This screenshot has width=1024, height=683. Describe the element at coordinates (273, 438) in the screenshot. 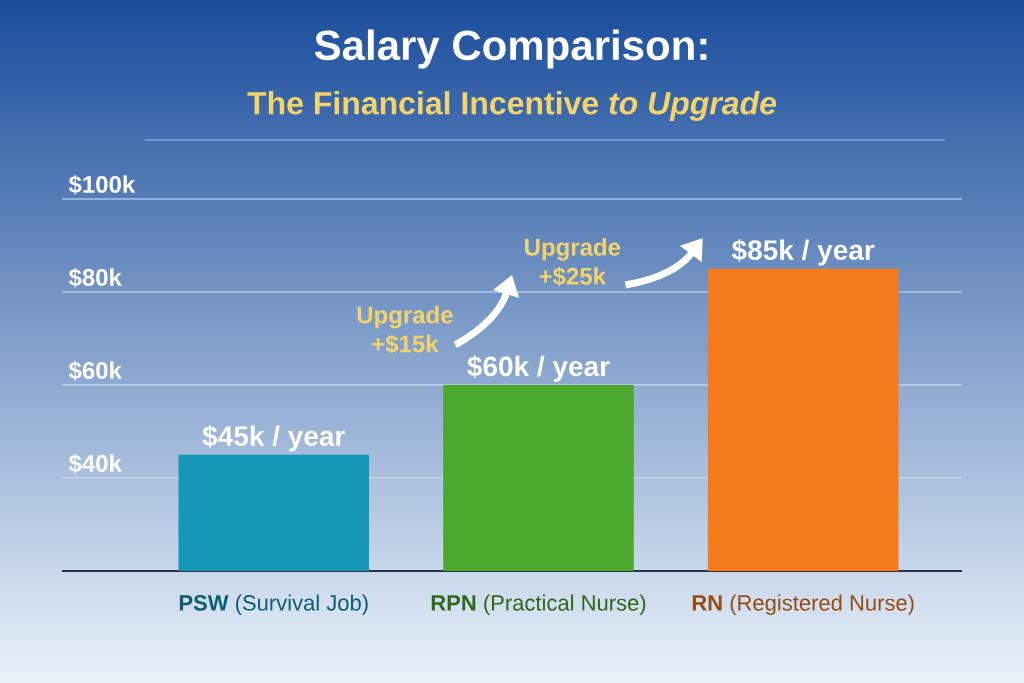

I see `data-label: $45k / year` at that location.